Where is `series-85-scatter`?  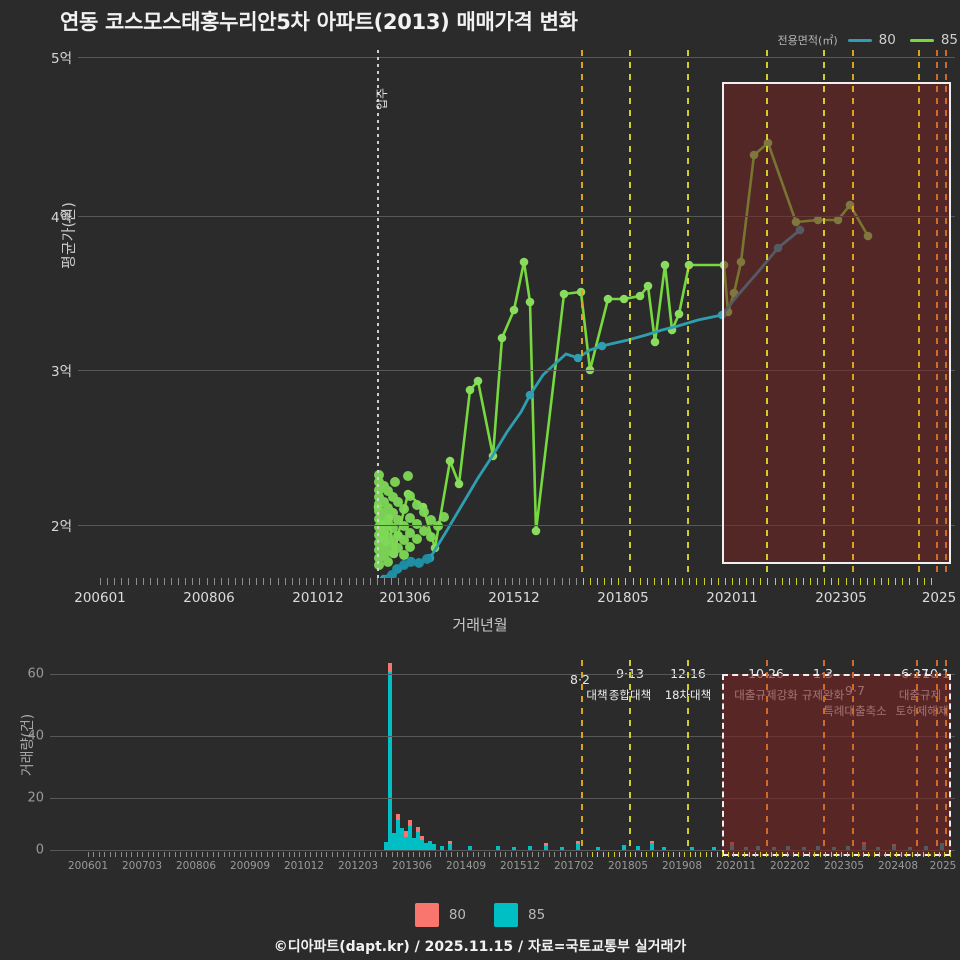
series-85-scatter is located at coordinates (411, 520).